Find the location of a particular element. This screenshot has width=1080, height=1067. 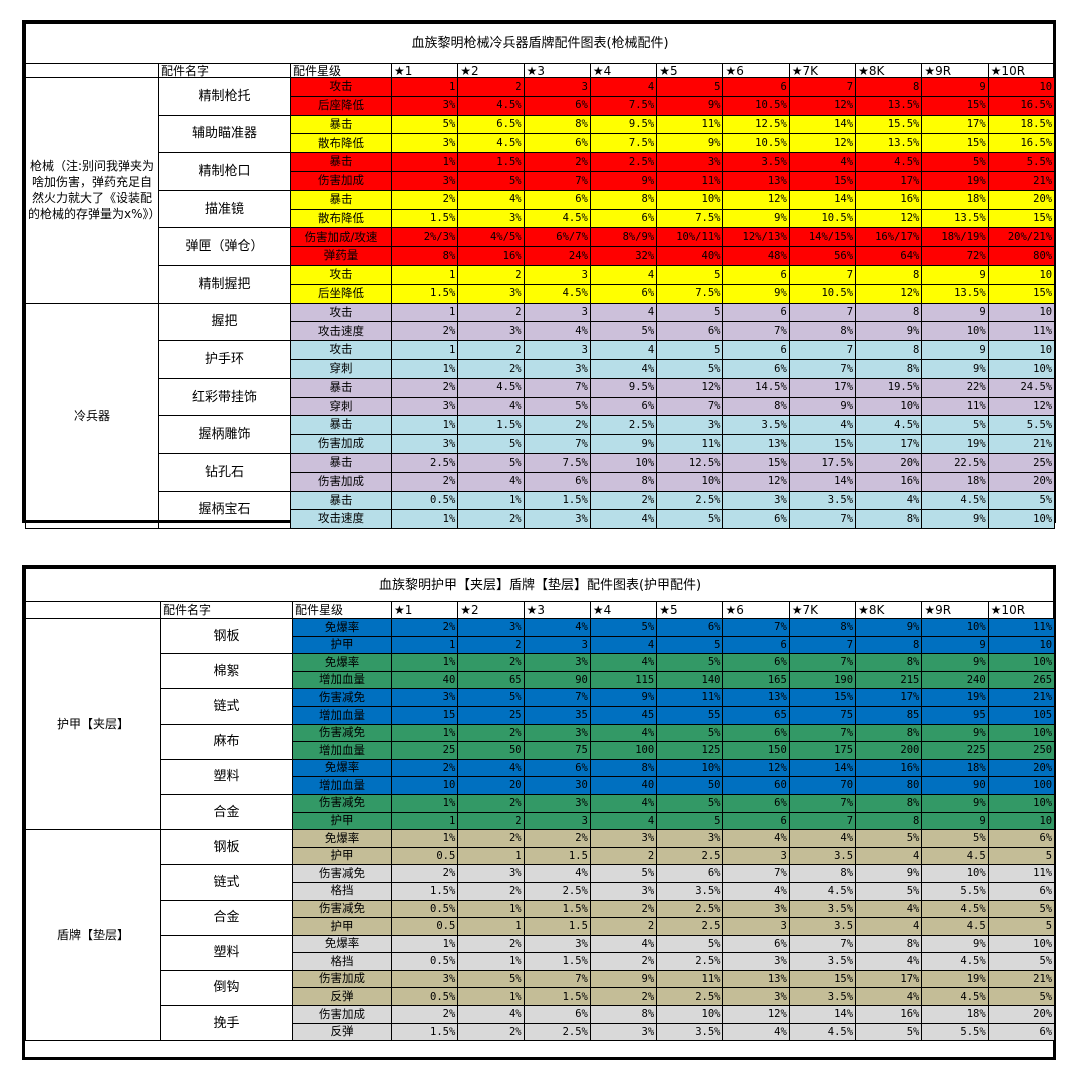

value-cell: 12%/13% is located at coordinates (756, 237).